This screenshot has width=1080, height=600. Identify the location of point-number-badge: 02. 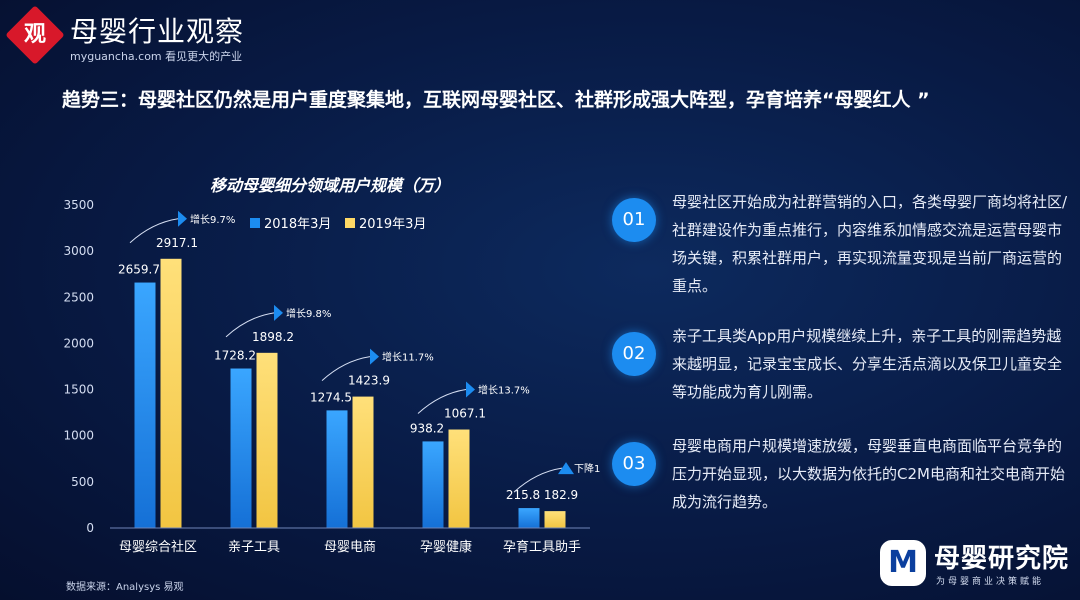
(634, 354).